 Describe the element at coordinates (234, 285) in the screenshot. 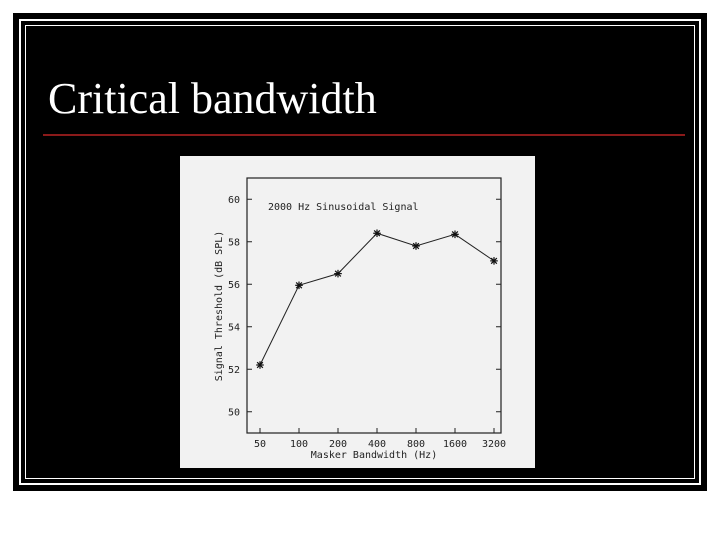

I see `y-tick-label: 56` at that location.